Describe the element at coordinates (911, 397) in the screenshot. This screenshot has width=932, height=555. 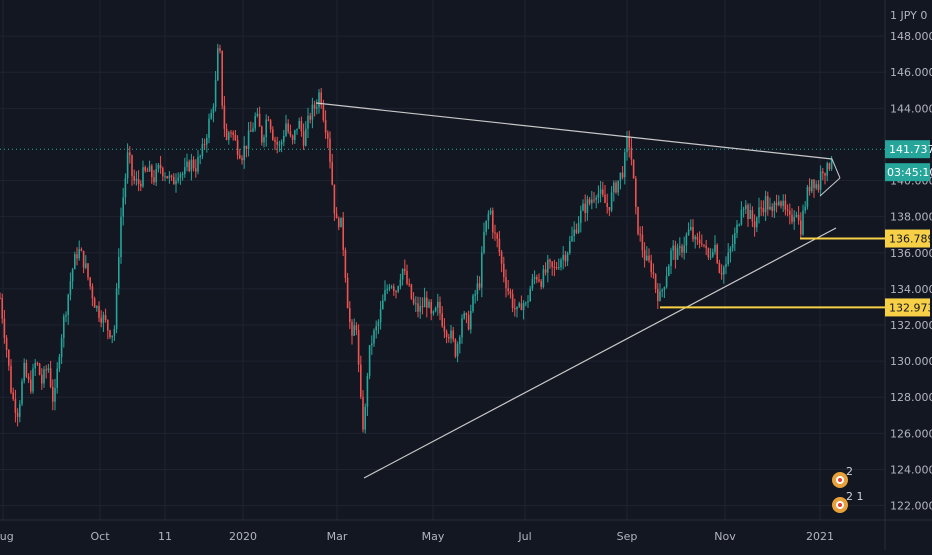
I see `y-tick-label: 128.000` at that location.